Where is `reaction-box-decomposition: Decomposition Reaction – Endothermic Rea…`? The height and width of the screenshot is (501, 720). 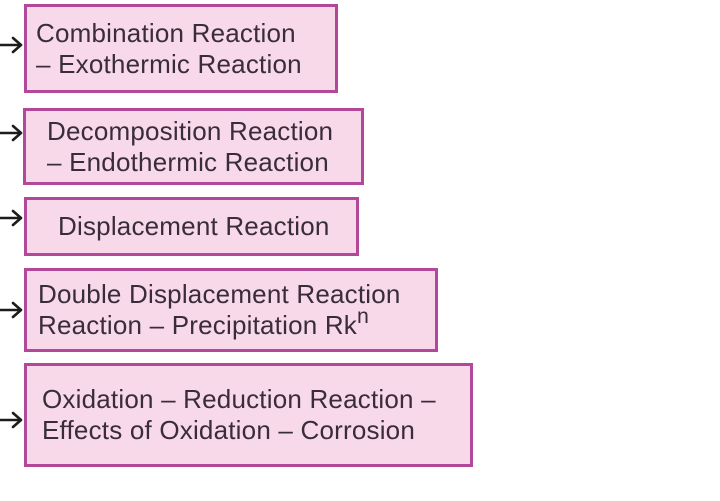
reaction-box-decomposition: Decomposition Reaction – Endothermic Rea… is located at coordinates (193, 146).